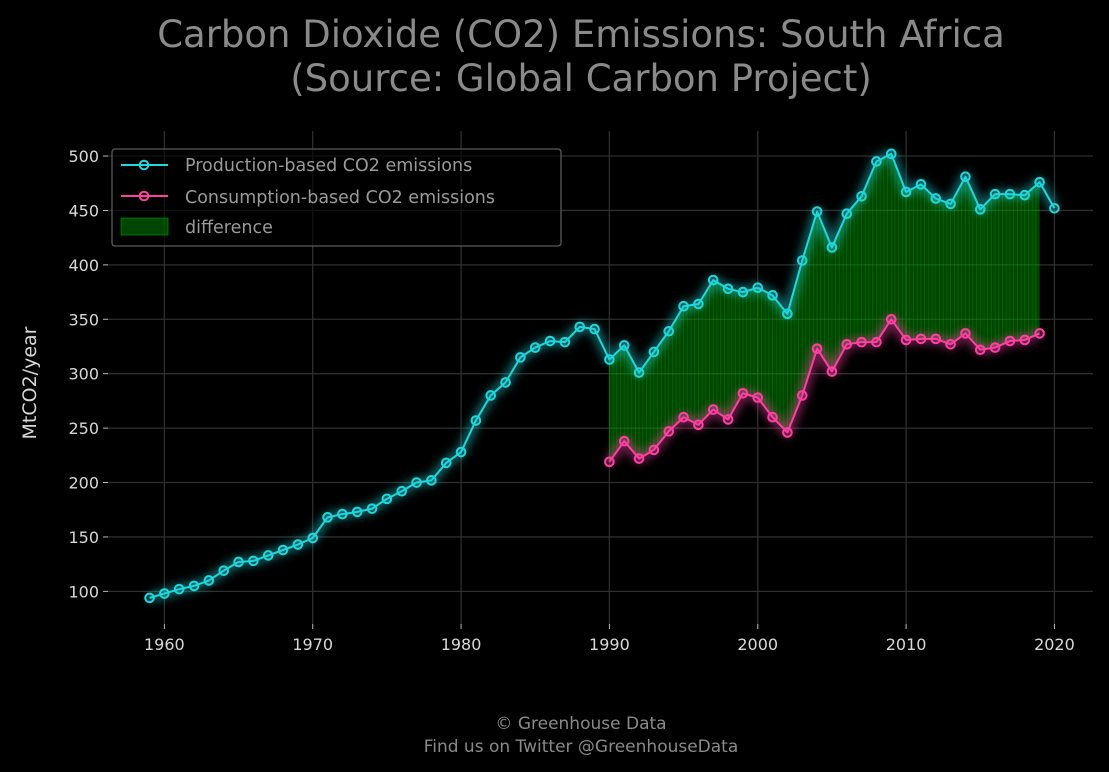  Describe the element at coordinates (698, 425) in the screenshot. I see `point-consumption-1996` at that location.